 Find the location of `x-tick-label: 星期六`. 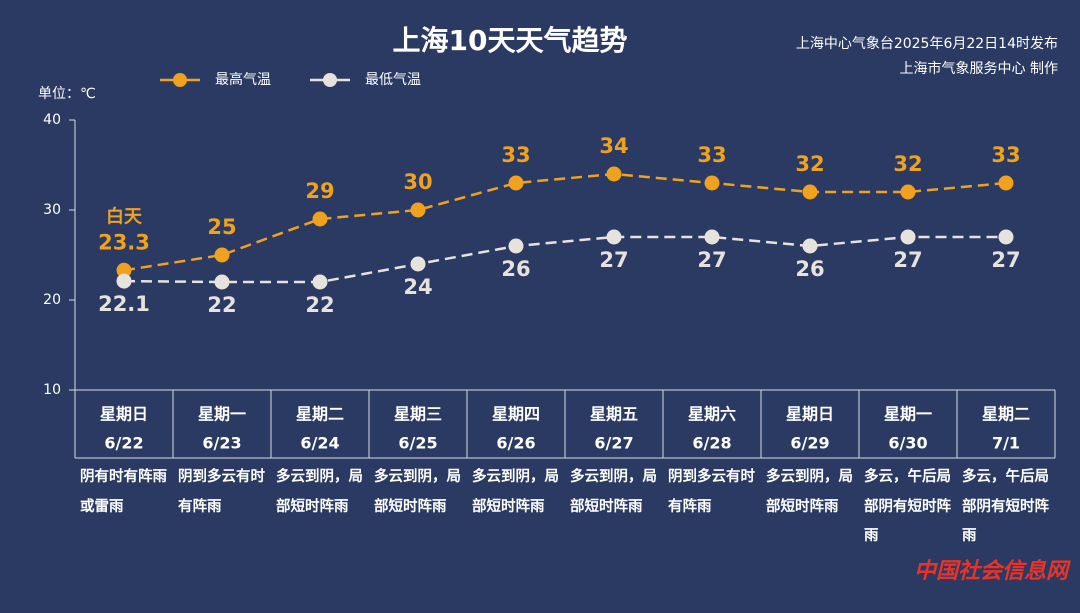

x-tick-label: 星期六 is located at coordinates (712, 414).